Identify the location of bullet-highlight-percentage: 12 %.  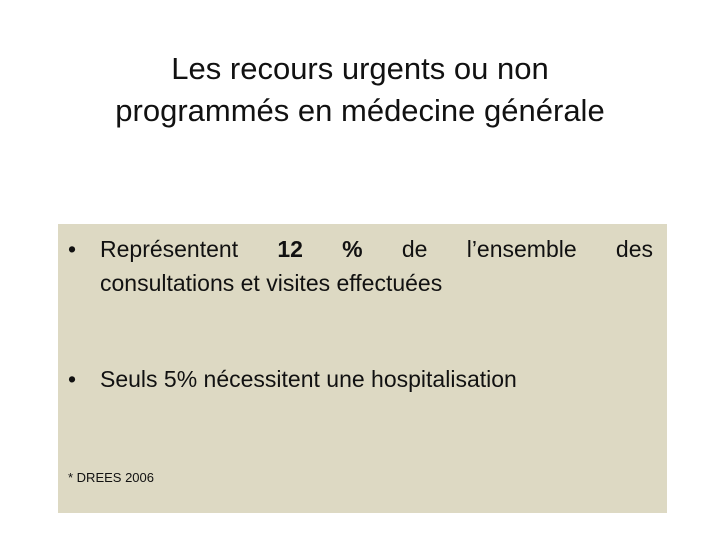
(320, 249).